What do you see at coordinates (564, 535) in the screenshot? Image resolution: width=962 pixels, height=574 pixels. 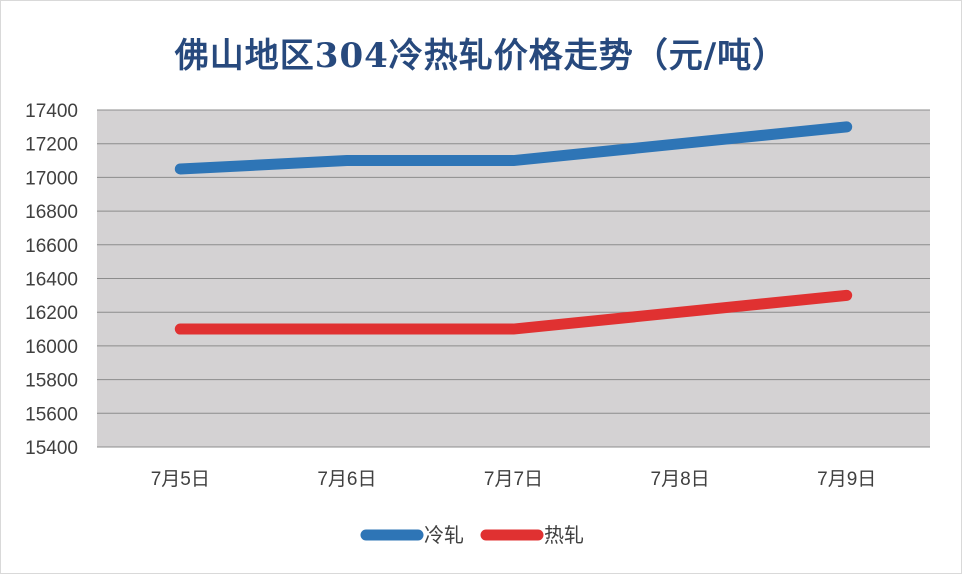 I see `legend-label: 热轧` at bounding box center [564, 535].